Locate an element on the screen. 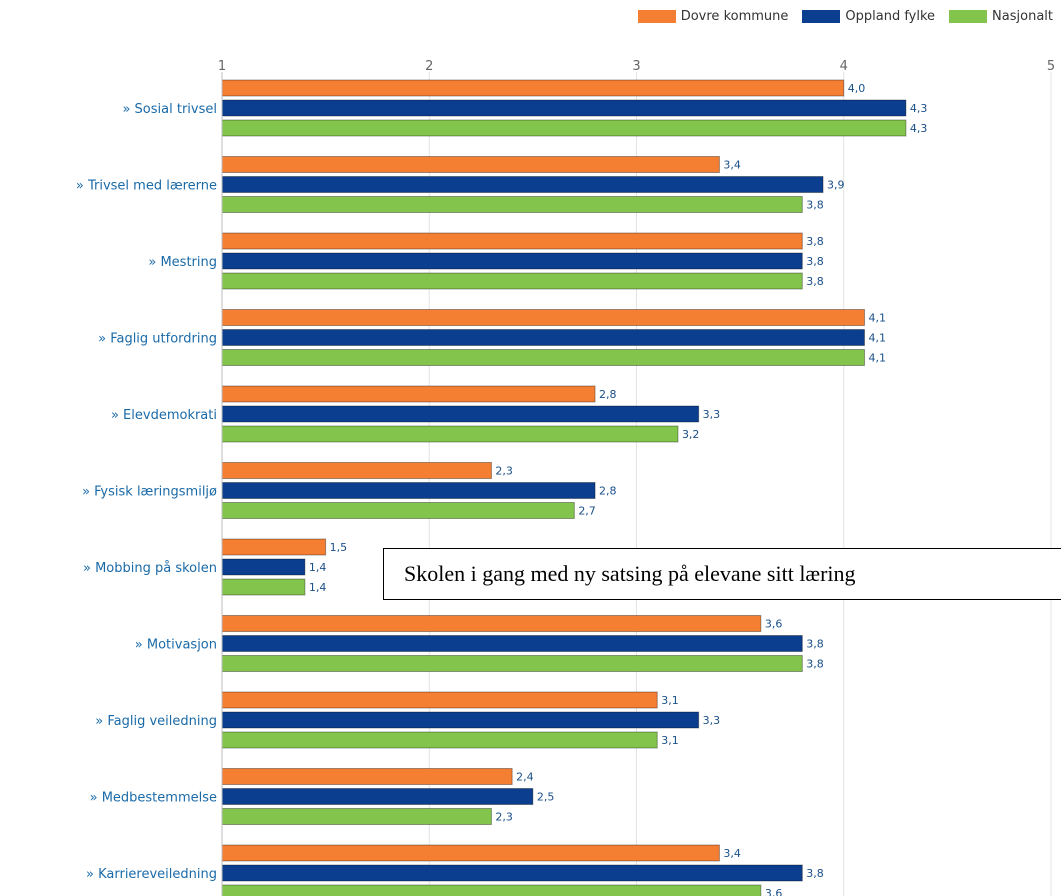 Image resolution: width=1061 pixels, height=896 pixels. chart-legend: Dovre kommune Oppland fylke Nasjonalt is located at coordinates (845, 16).